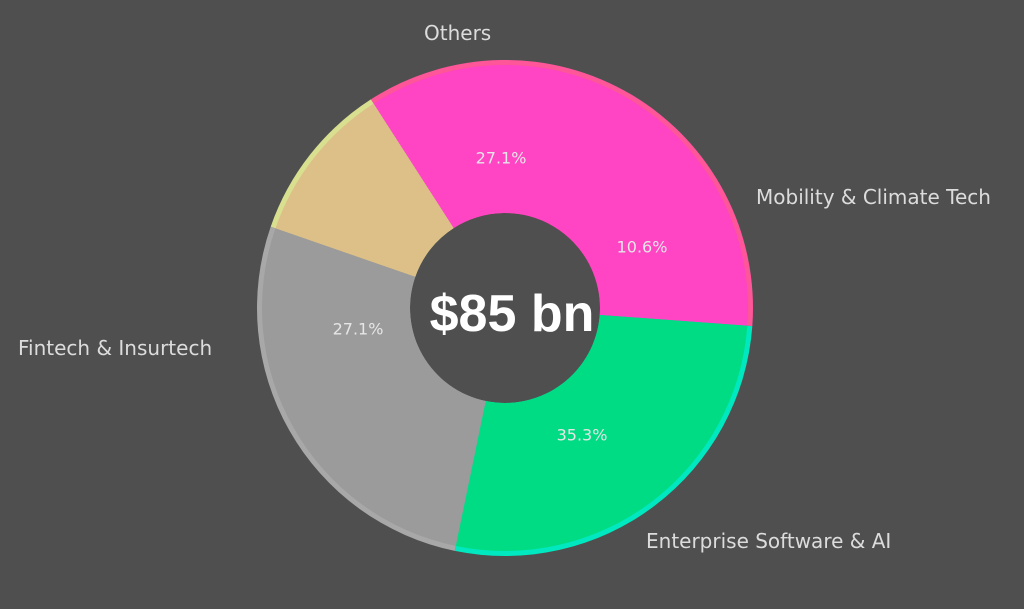 This screenshot has height=609, width=1024. I want to click on pct-enterprise: 35.3%, so click(582, 435).